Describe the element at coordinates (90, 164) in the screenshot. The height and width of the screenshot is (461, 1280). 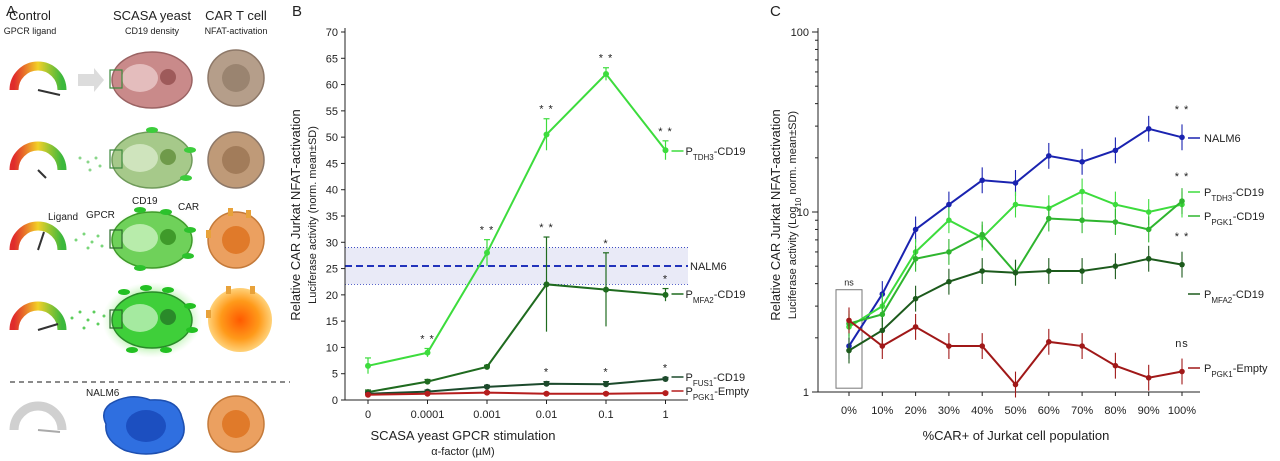
I see `ligand-dots` at that location.